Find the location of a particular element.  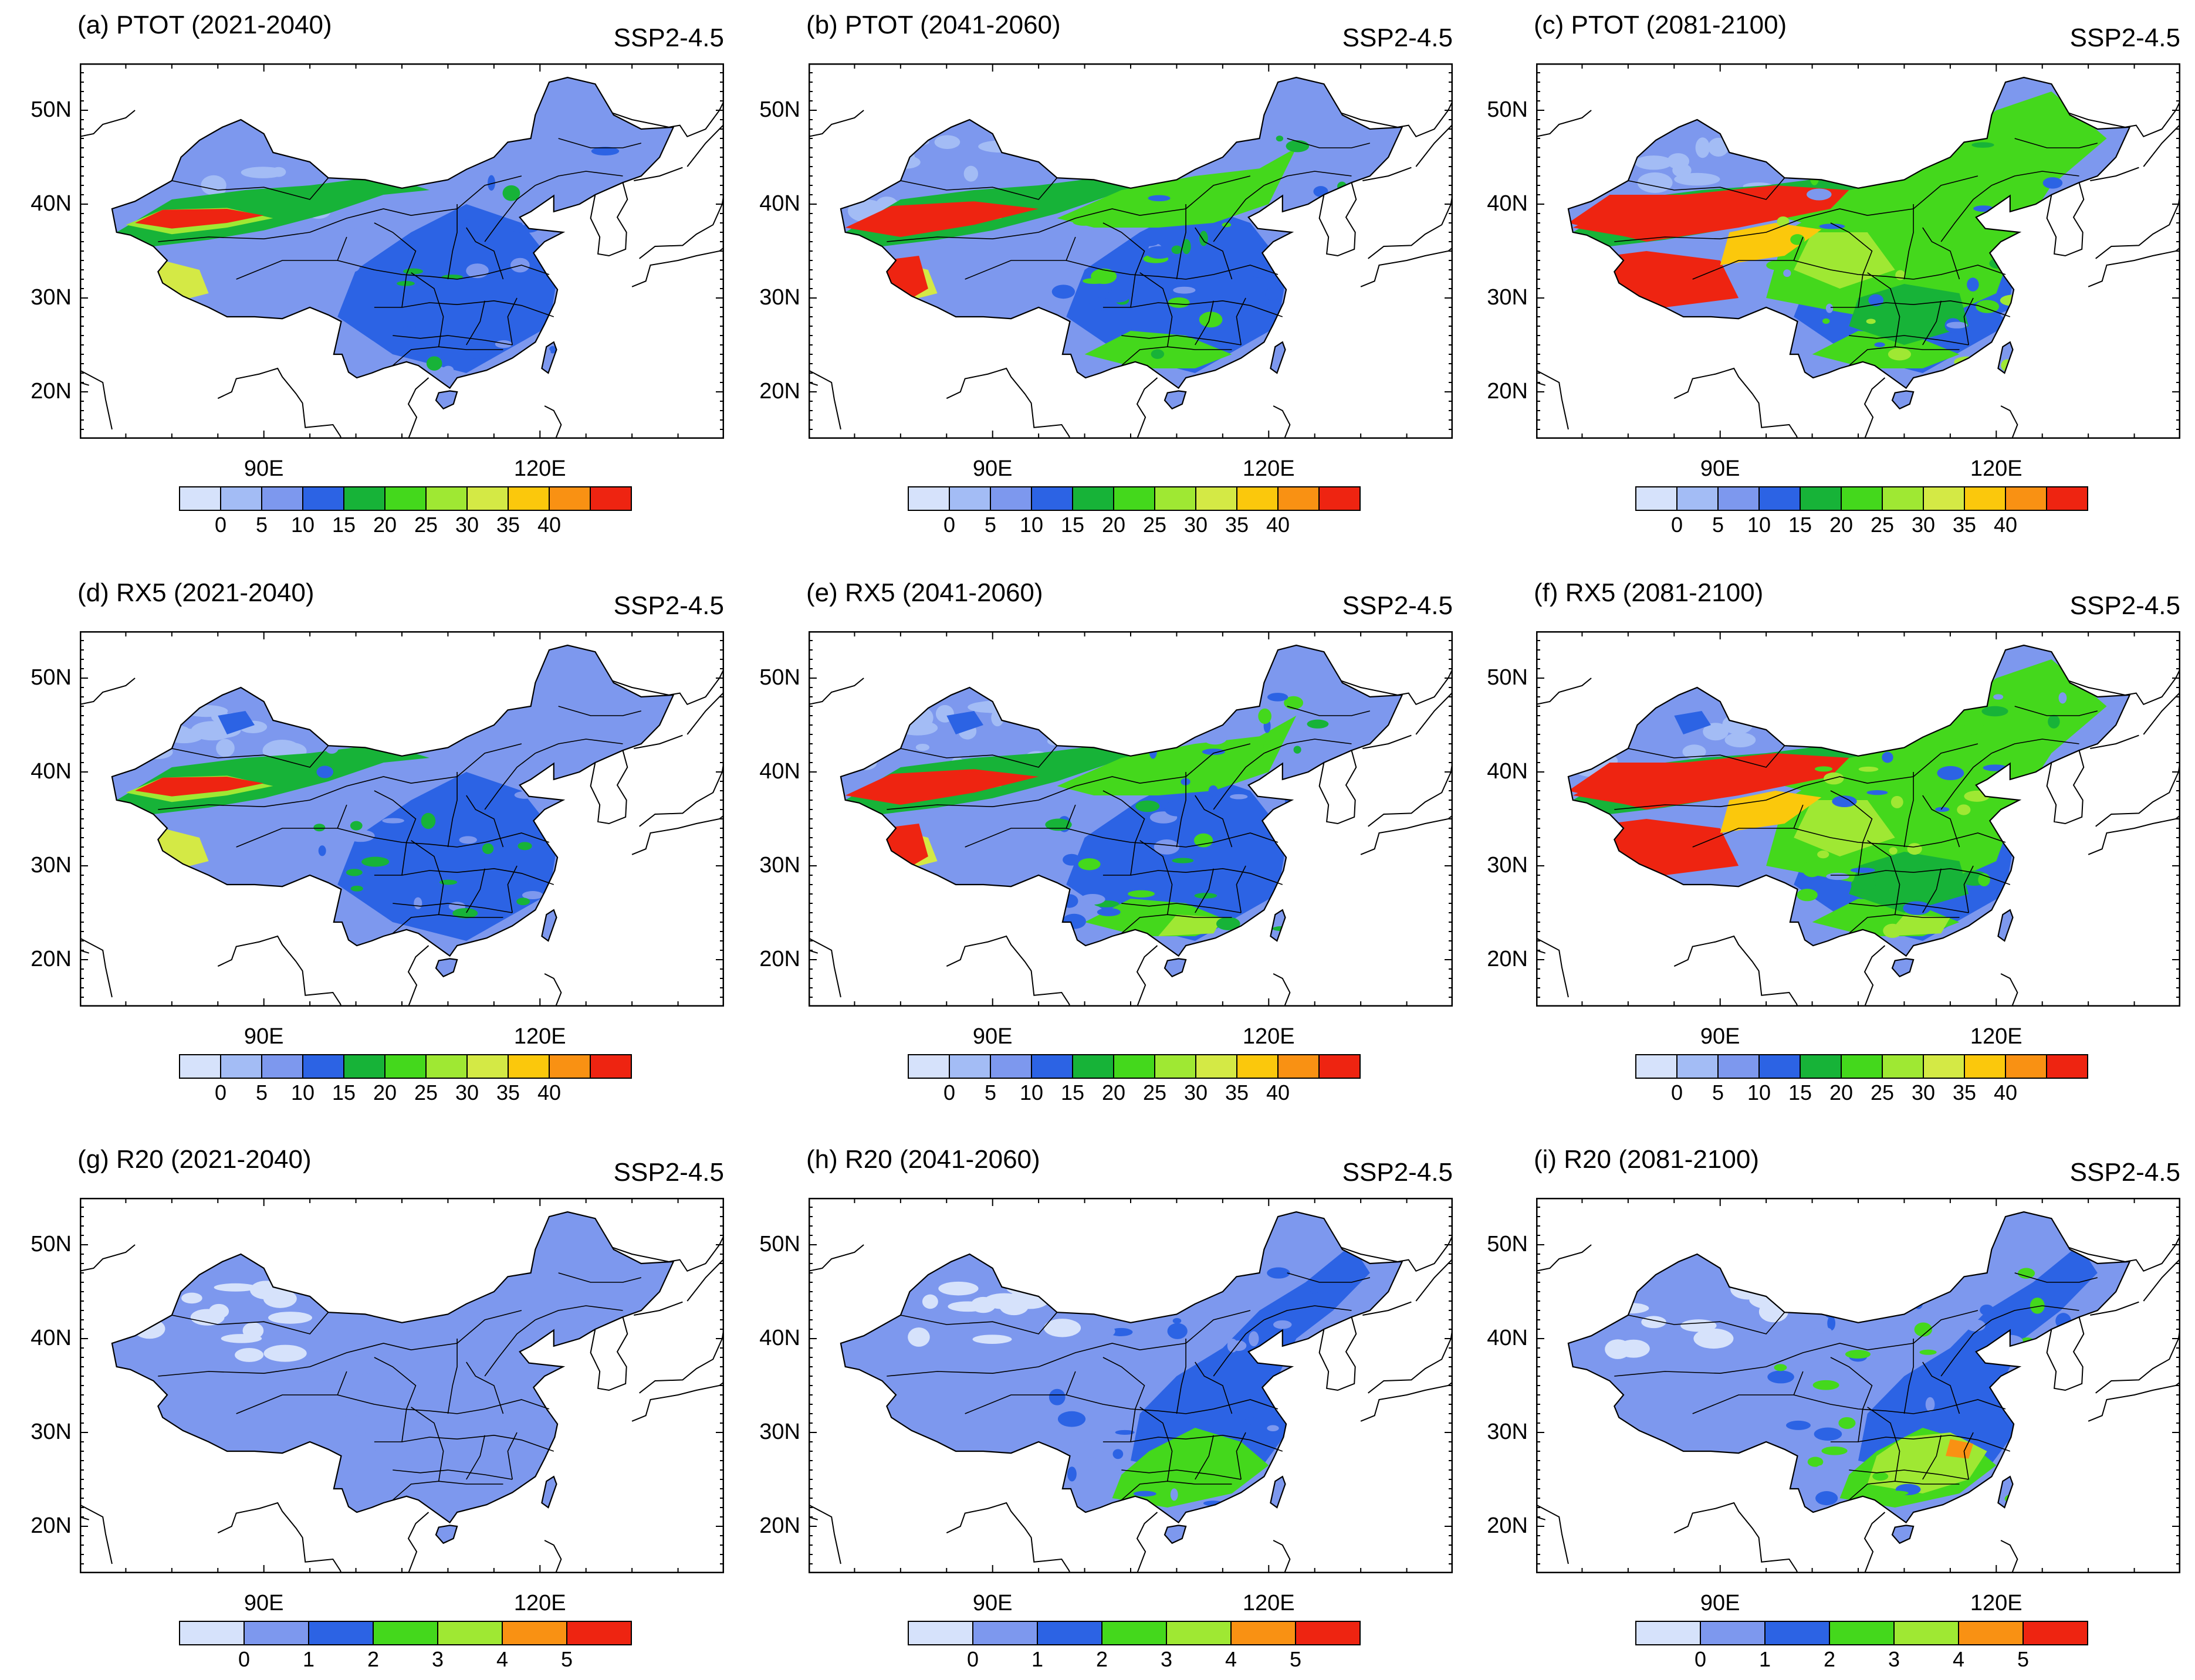

panel-title: (h) R20 (2041-2060) is located at coordinates (923, 1159).